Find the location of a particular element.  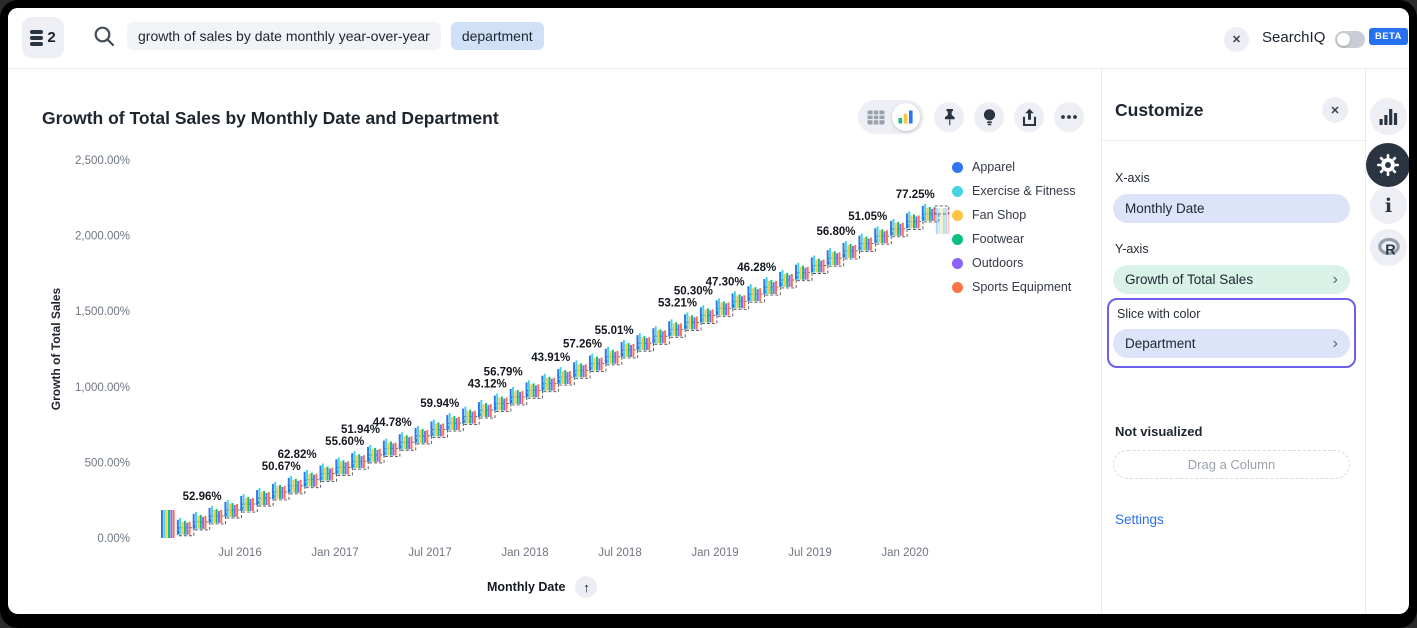

svg-text: Jul 2018 is located at coordinates (619, 553).